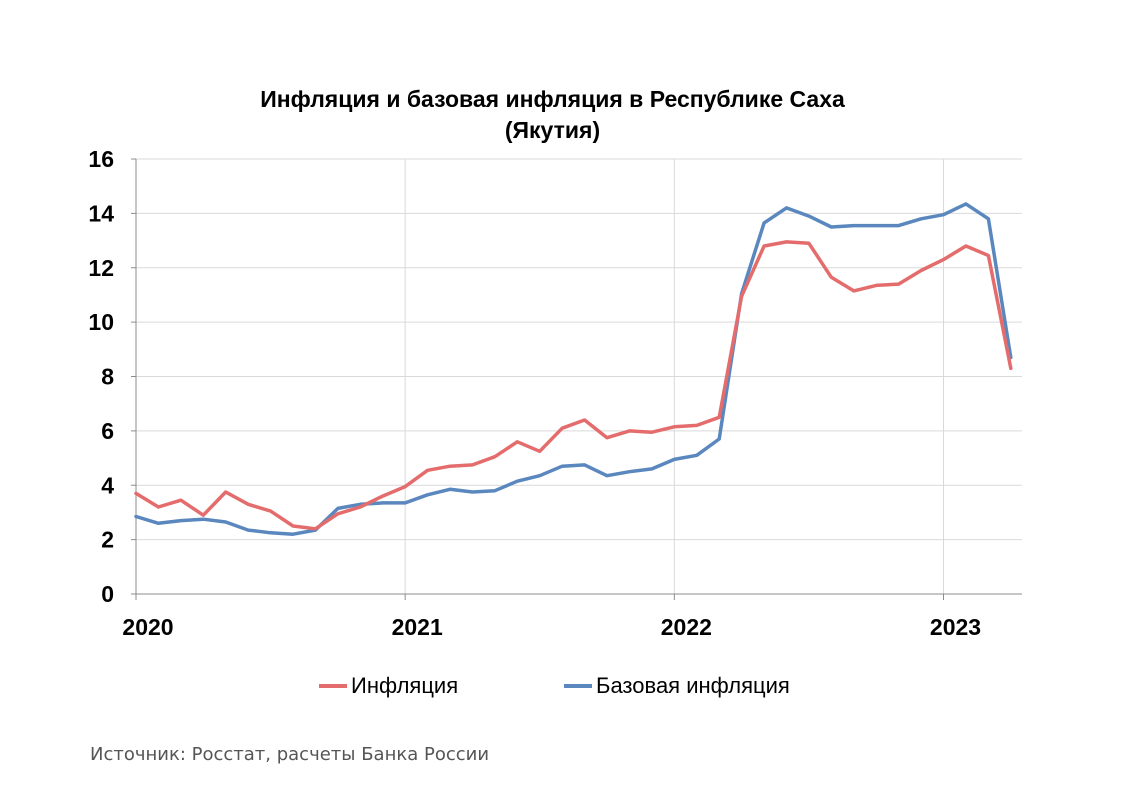 The width and height of the screenshot is (1123, 810). I want to click on legend-label-inflation: Инфляция, so click(405, 685).